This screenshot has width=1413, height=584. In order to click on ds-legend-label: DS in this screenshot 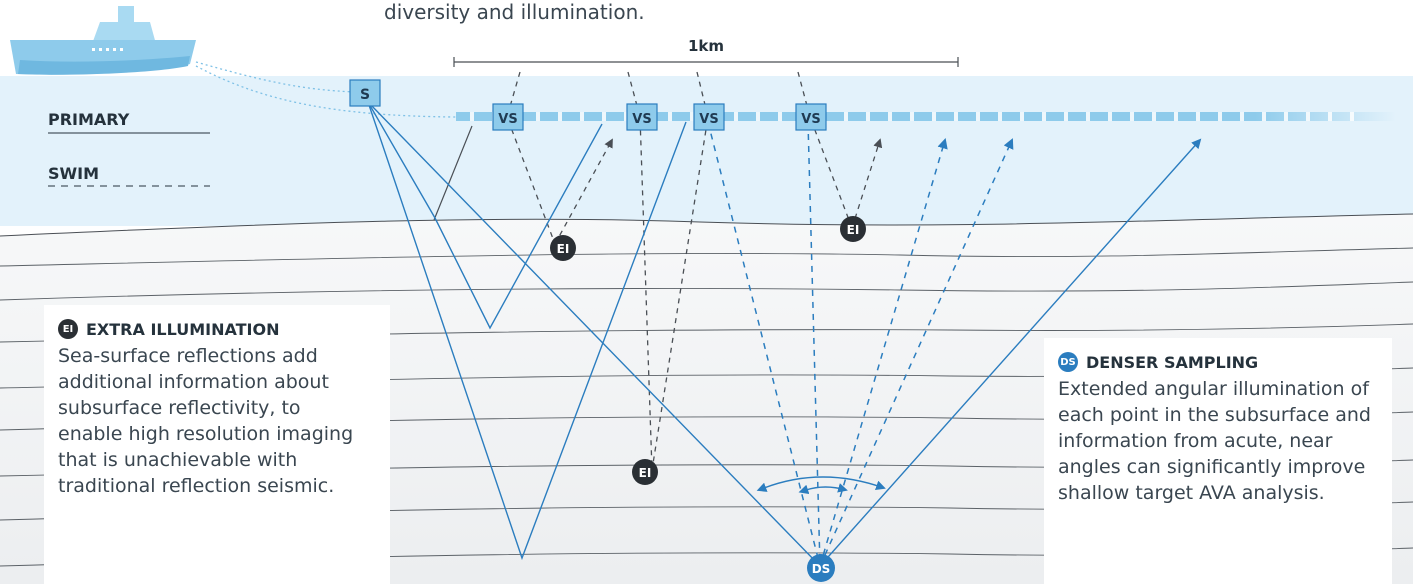, I will do `click(1068, 362)`.